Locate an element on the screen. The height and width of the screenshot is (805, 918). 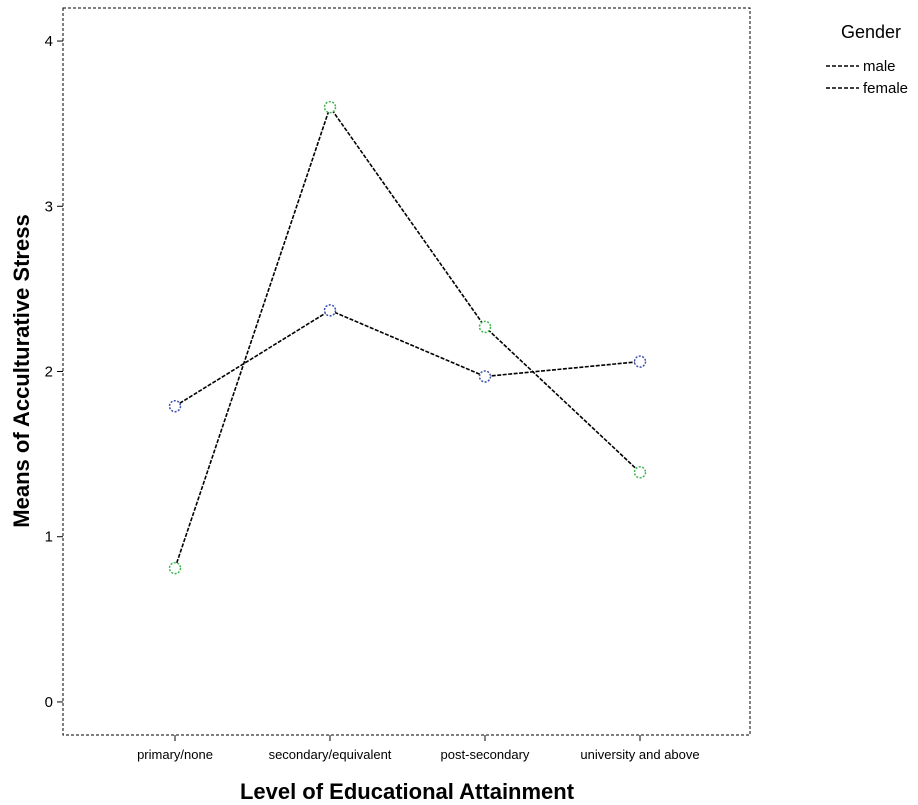
x-tick-label: post-secondary is located at coordinates (485, 754).